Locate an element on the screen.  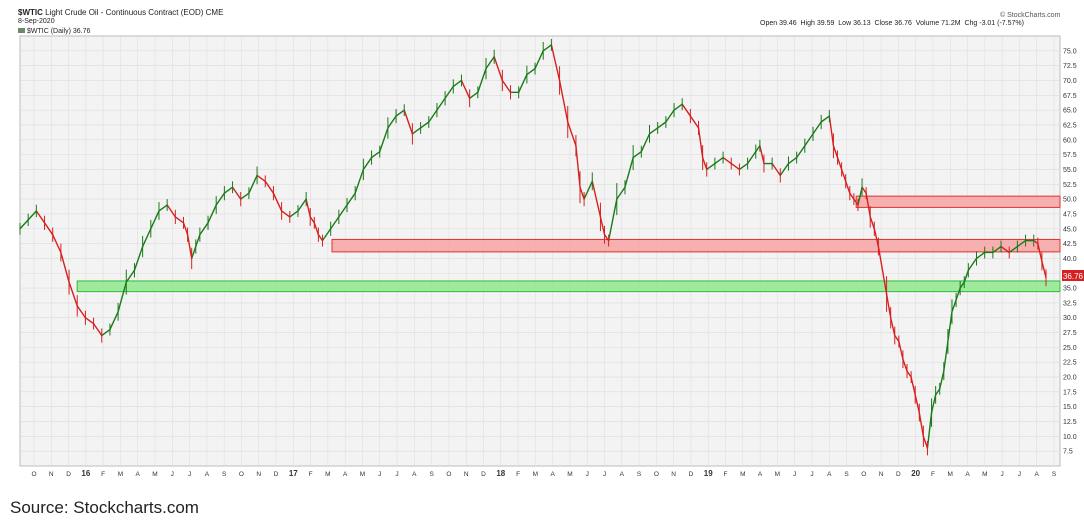
low-label: Low is located at coordinates (845, 23).